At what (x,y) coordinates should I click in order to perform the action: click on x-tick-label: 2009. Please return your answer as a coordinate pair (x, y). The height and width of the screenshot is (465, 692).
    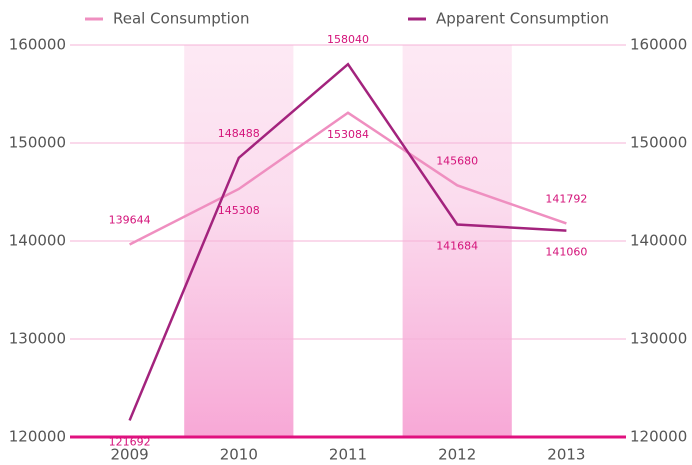
    Looking at the image, I should click on (130, 455).